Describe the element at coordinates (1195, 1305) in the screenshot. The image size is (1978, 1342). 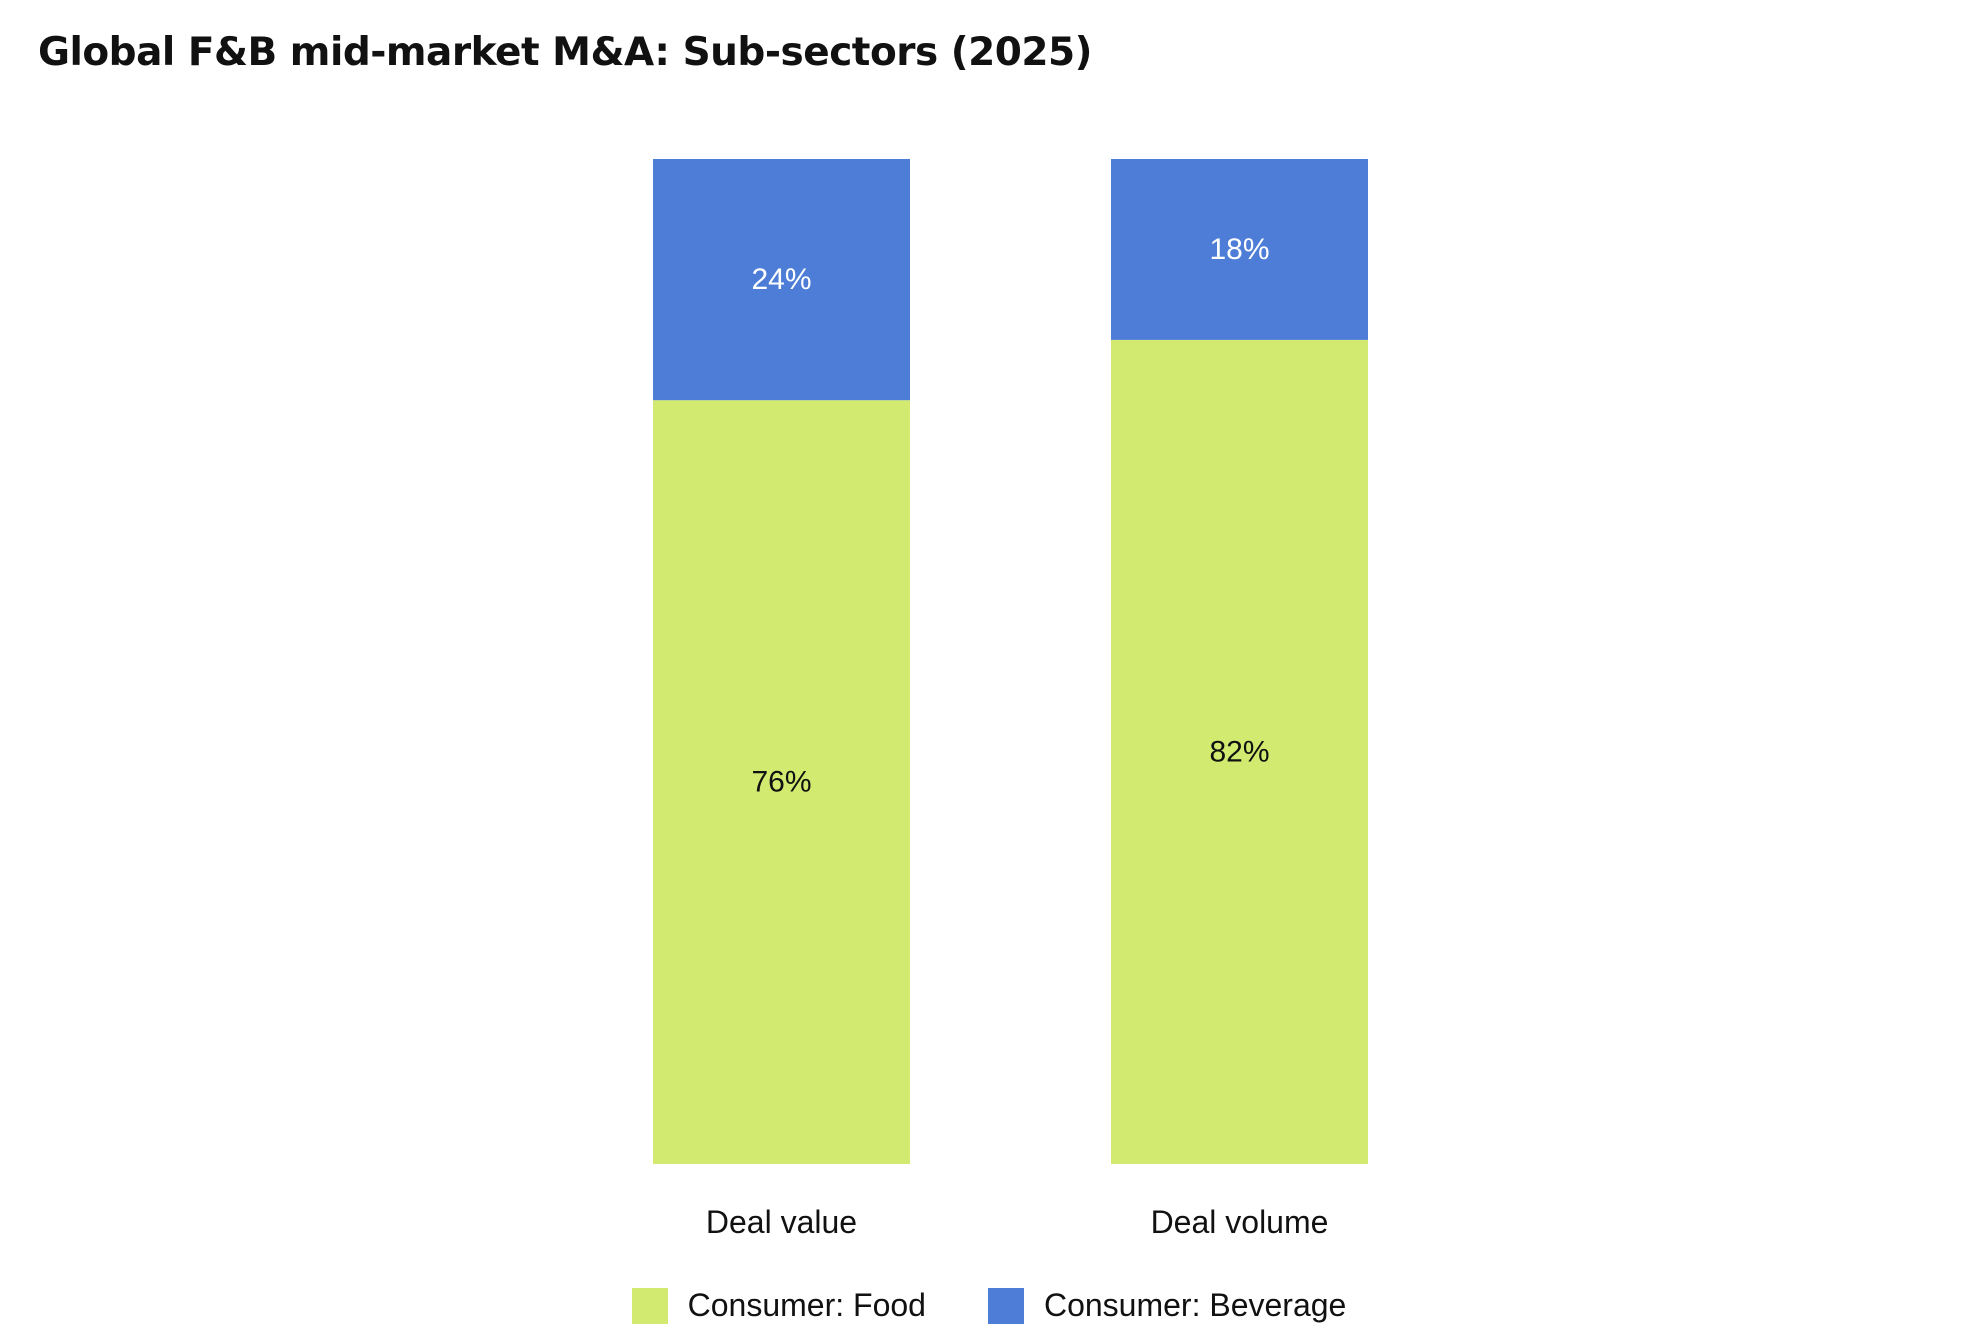
I see `legend-label-beverage: Consumer: Beverage` at that location.